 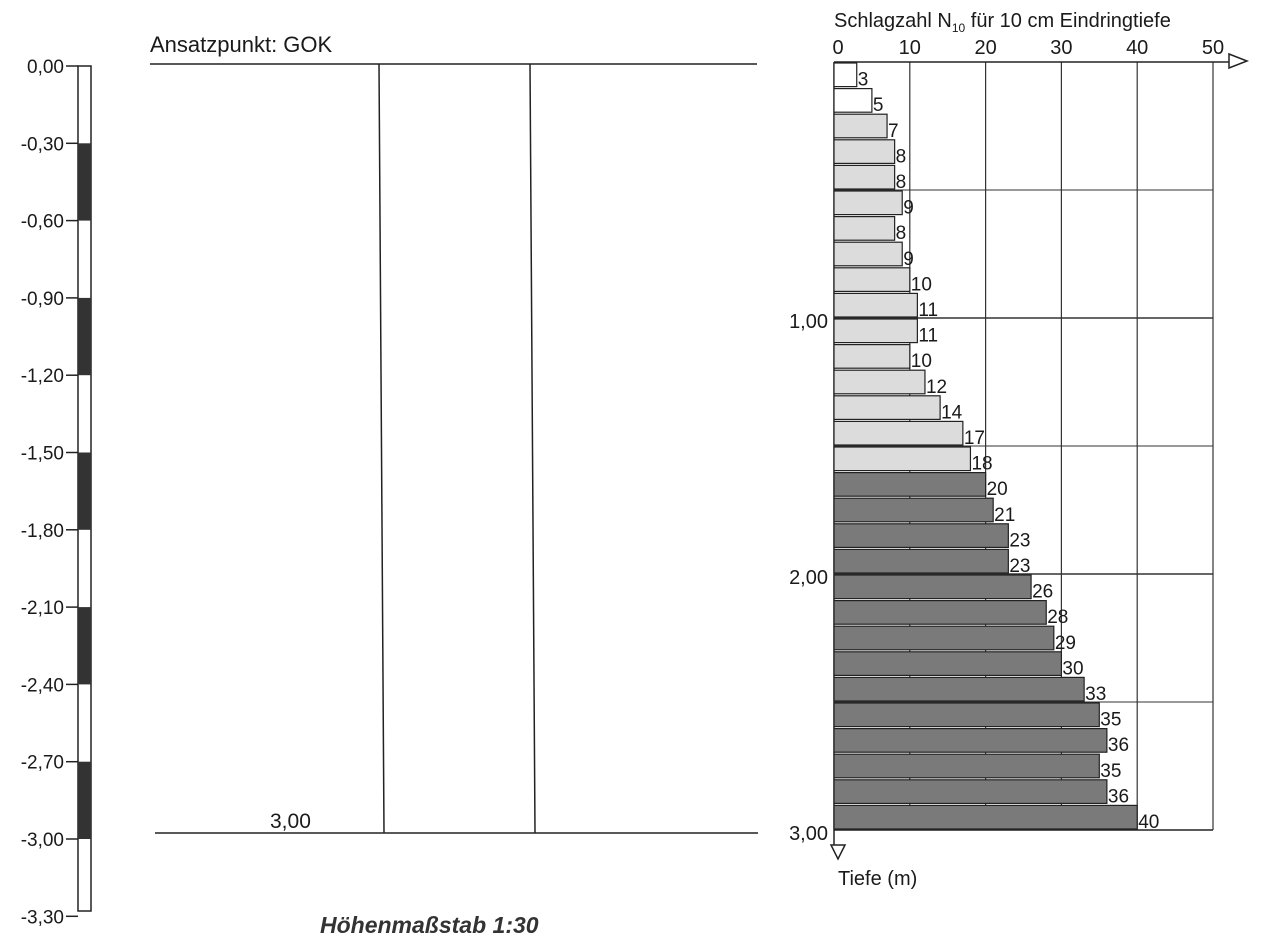 I want to click on chart-title: Schlagzahl N10 für 10 cm Eindringtiefe, so click(x=1002, y=22).